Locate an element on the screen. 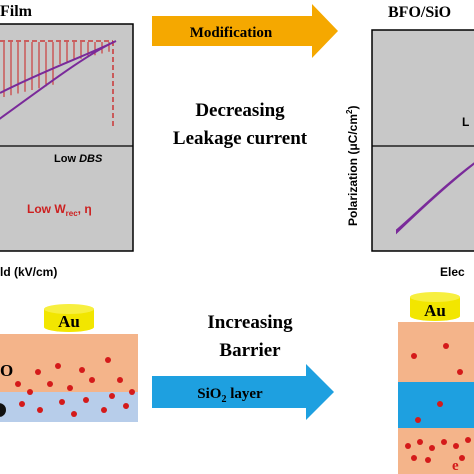 The image size is (474, 474). right-x-axis-label: Elec is located at coordinates (452, 272).